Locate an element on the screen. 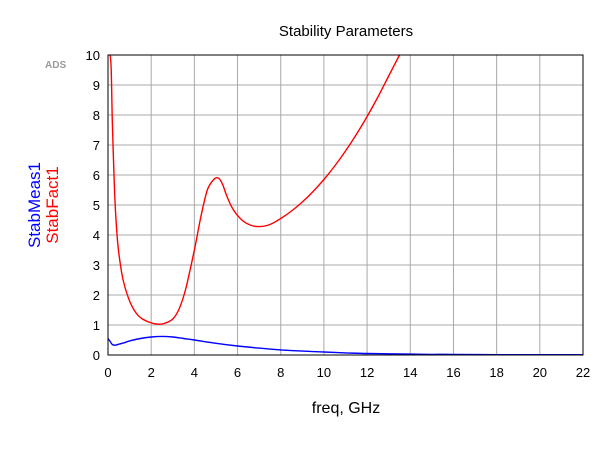 The width and height of the screenshot is (600, 450). x-tick-label: 12 is located at coordinates (367, 372).